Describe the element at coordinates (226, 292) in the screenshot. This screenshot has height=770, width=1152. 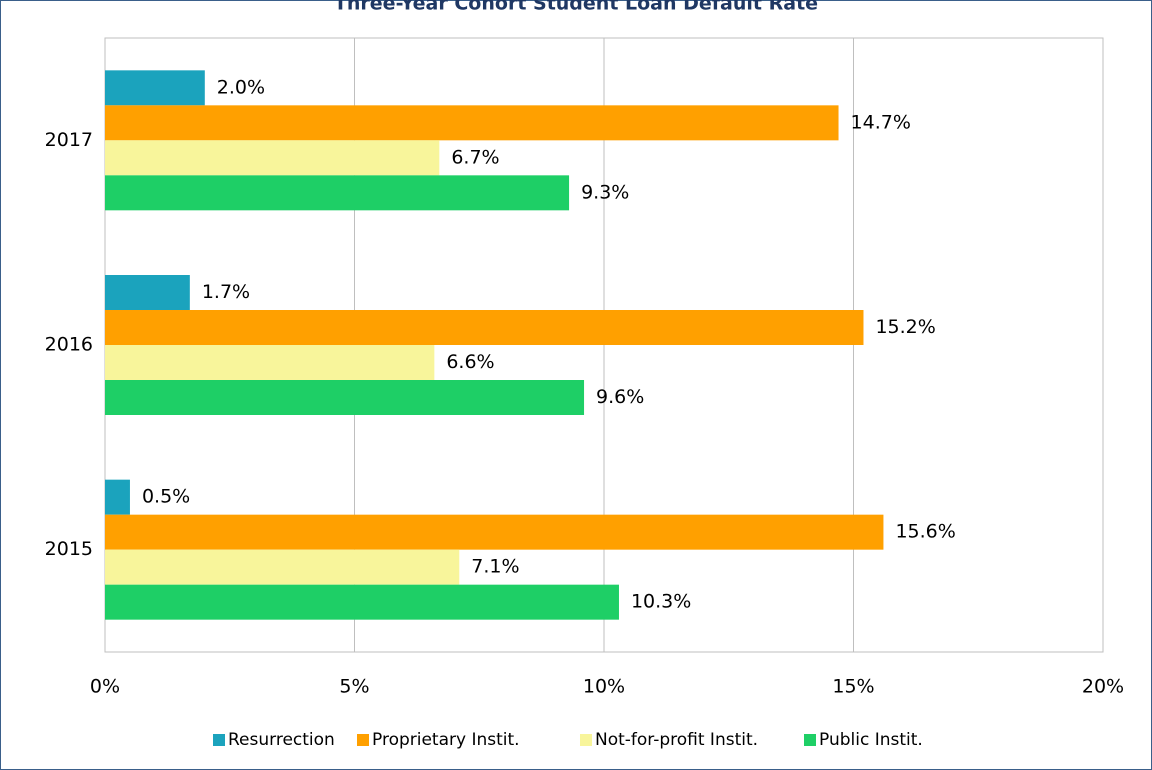
I see `data-label: 1.7%` at that location.